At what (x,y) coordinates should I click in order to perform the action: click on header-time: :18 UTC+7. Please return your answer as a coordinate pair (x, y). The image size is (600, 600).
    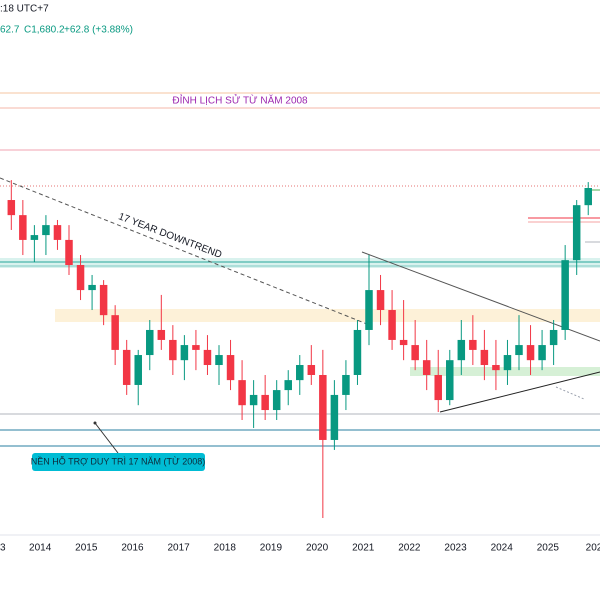
    Looking at the image, I should click on (24, 9).